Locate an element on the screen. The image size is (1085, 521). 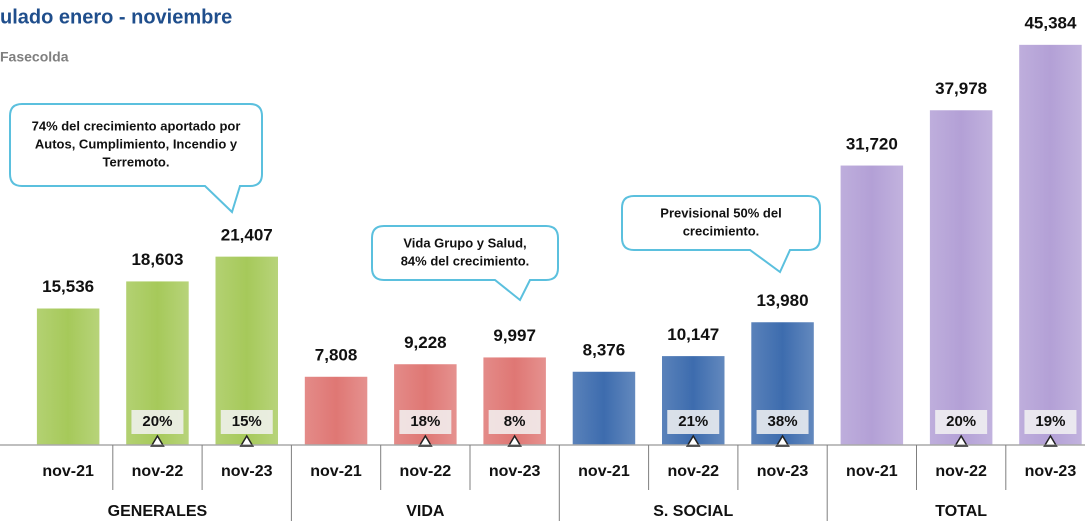
growth-label: 8% is located at coordinates (515, 421).